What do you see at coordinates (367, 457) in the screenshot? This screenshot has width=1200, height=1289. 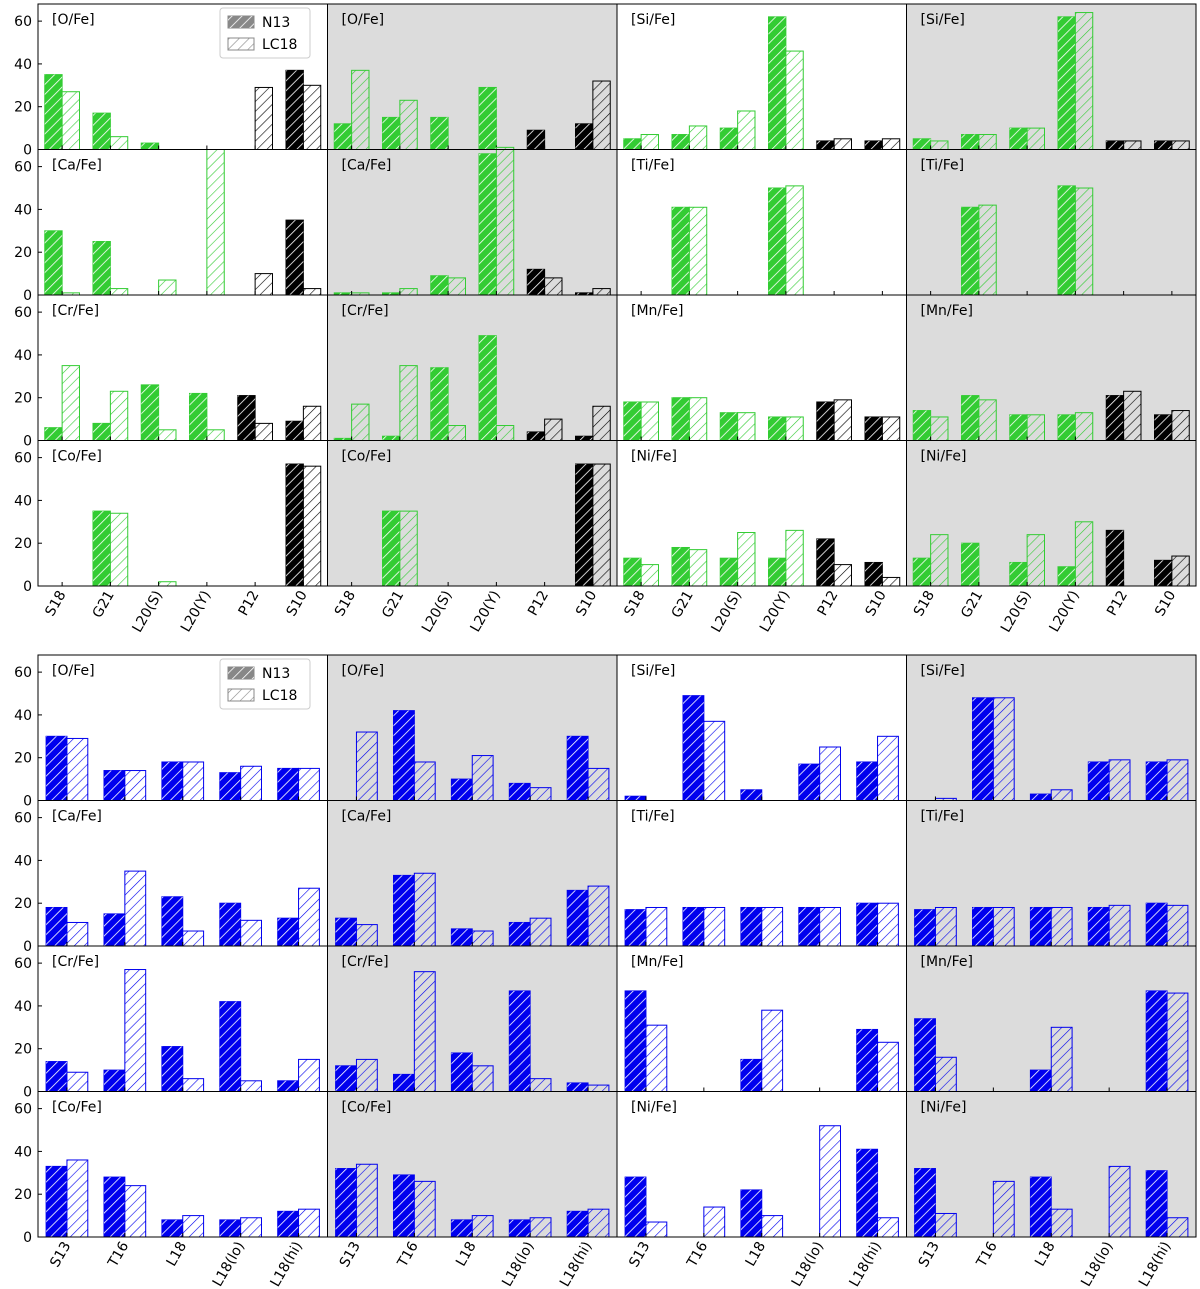 I see `panel-label: [Co/Fe]` at bounding box center [367, 457].